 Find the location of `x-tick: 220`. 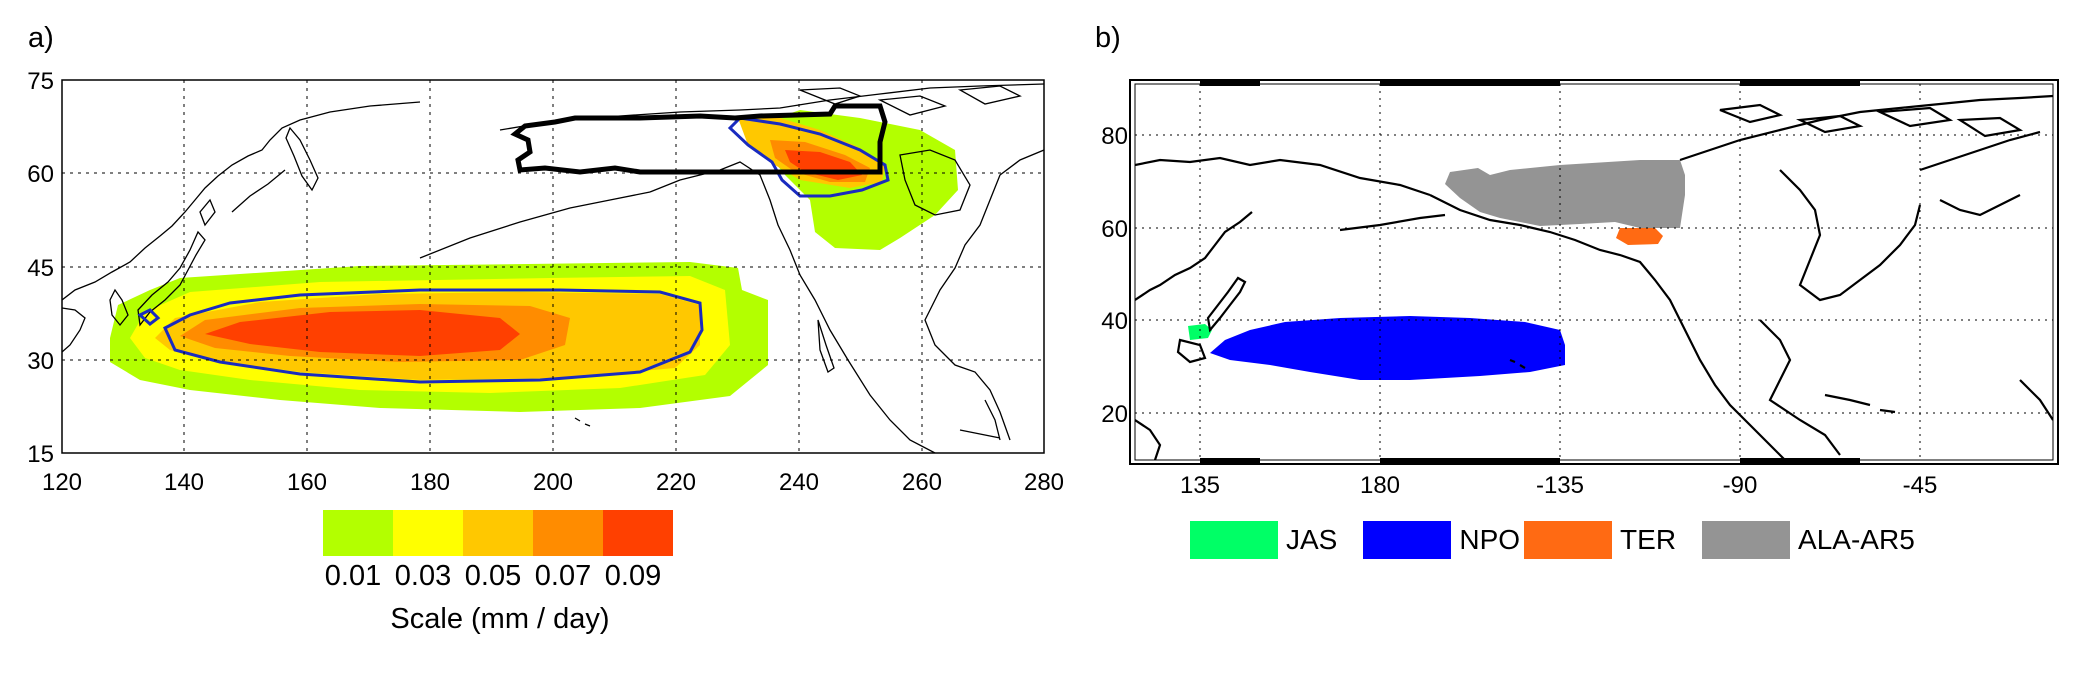

x-tick: 220 is located at coordinates (676, 482).